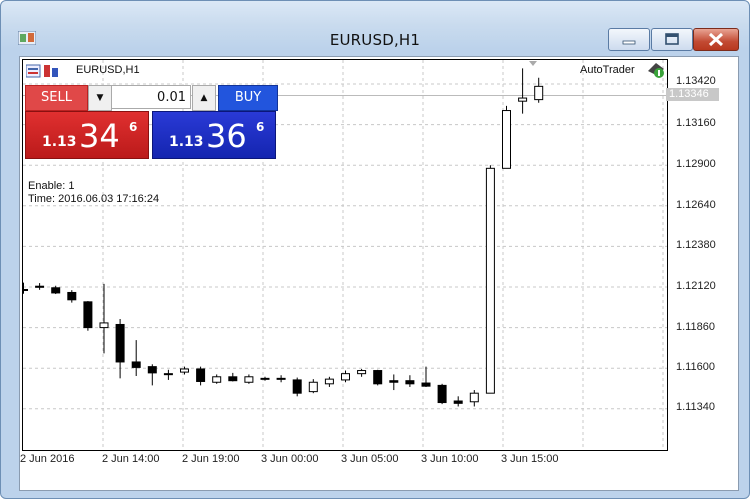  I want to click on maximize-icon, so click(672, 39).